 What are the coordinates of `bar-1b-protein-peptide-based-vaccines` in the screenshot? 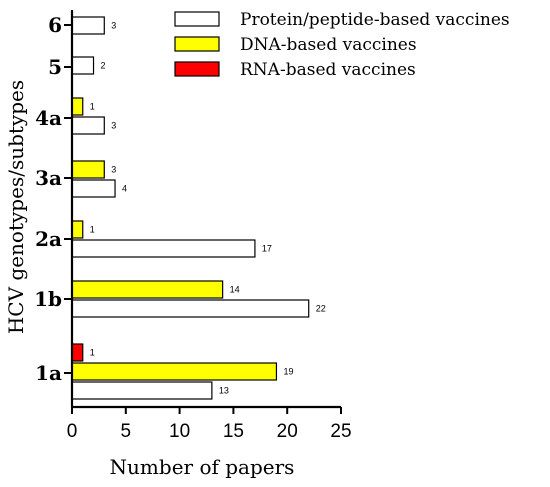 It's located at (190, 308).